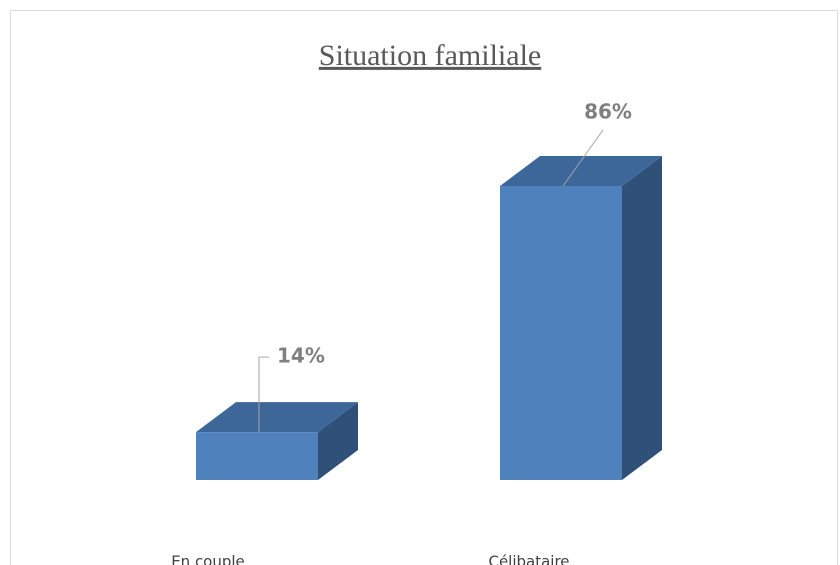  I want to click on value-label: 86%, so click(608, 112).